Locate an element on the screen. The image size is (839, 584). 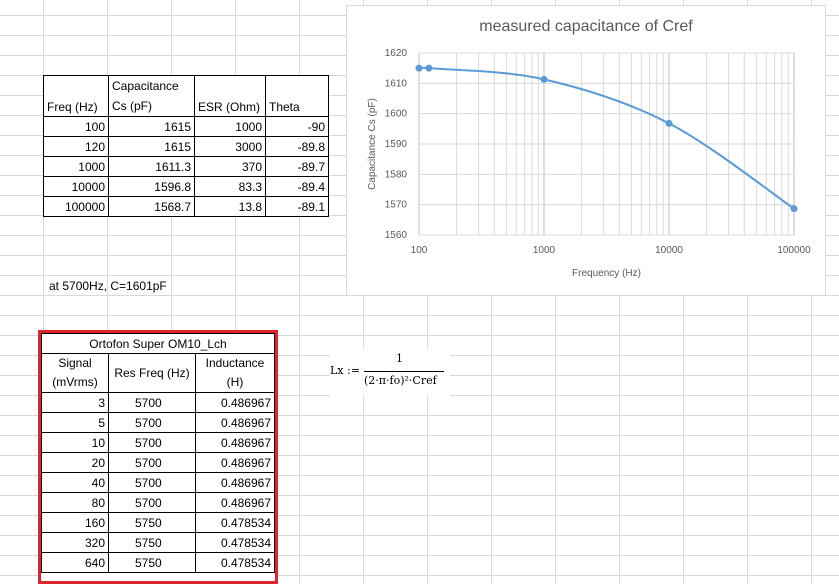
cartridge-title: Ortofon Super OM10_Lch is located at coordinates (158, 343).